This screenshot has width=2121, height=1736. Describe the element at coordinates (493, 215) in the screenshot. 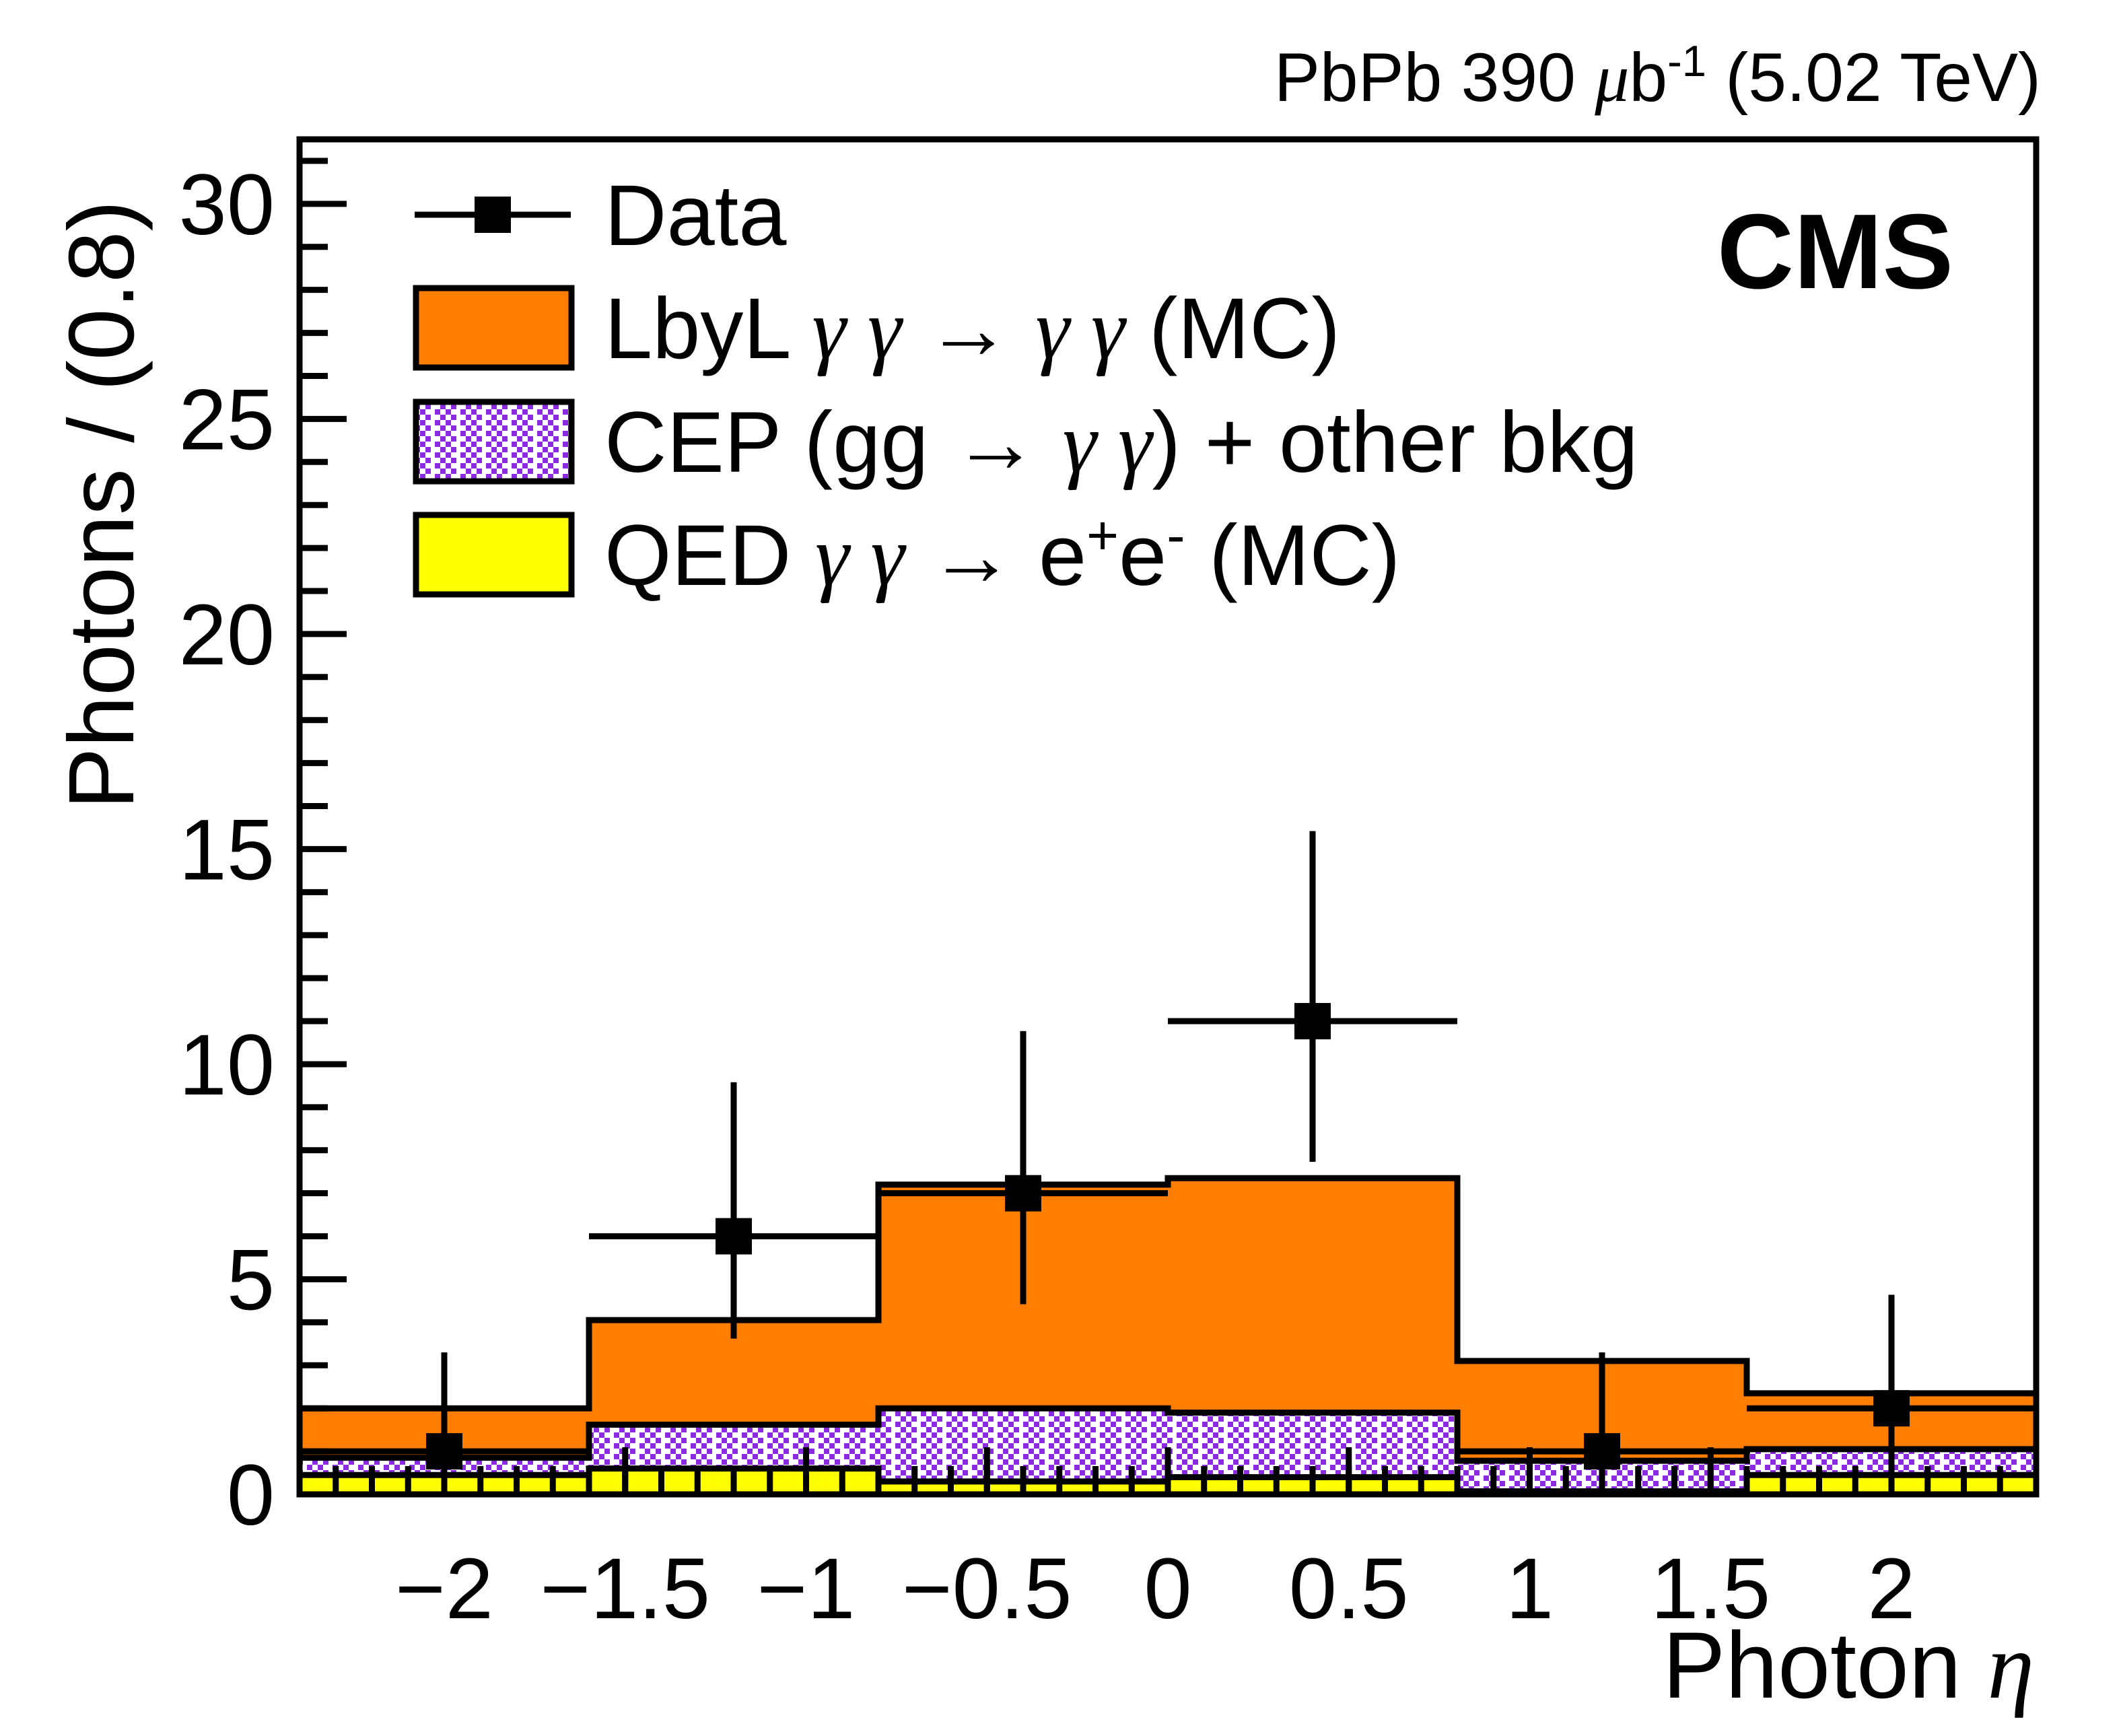

I see `legend-data-marker` at that location.